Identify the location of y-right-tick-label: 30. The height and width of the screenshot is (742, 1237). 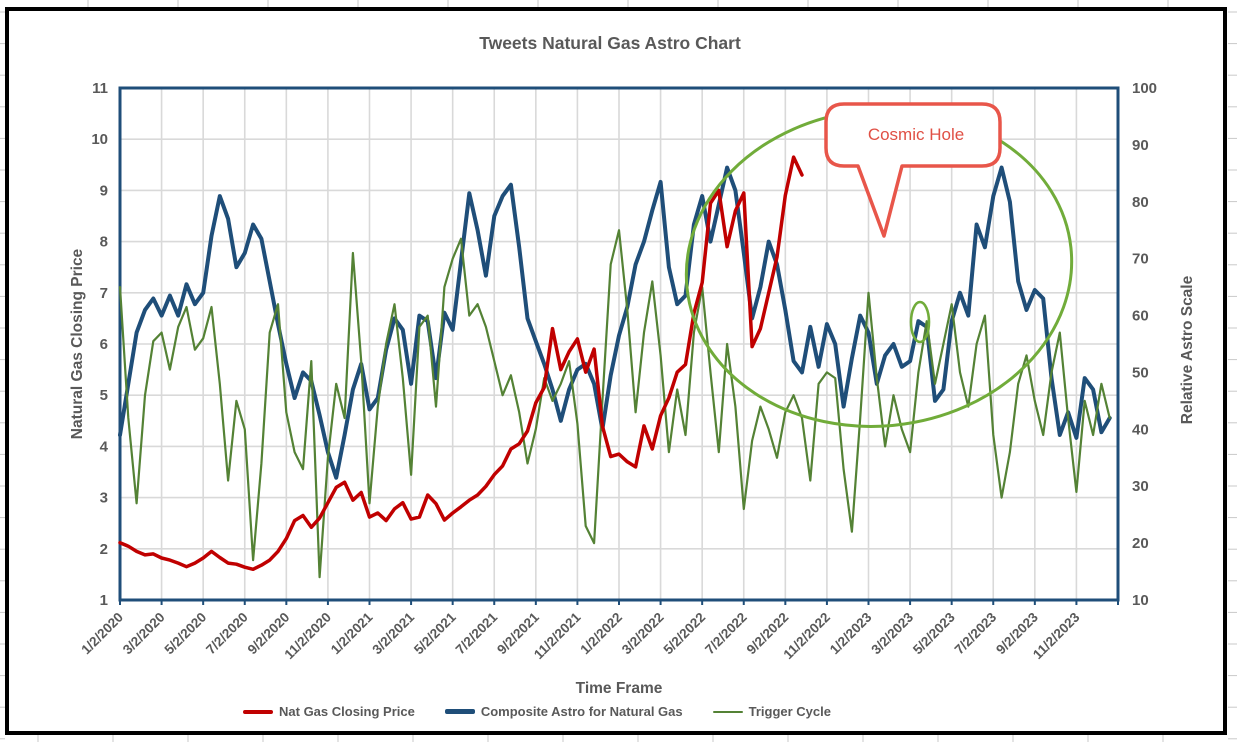
(1140, 486).